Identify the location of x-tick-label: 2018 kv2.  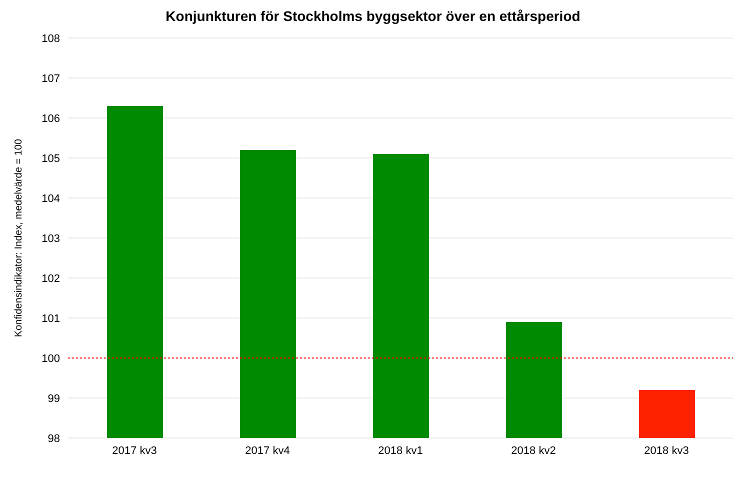
(533, 450).